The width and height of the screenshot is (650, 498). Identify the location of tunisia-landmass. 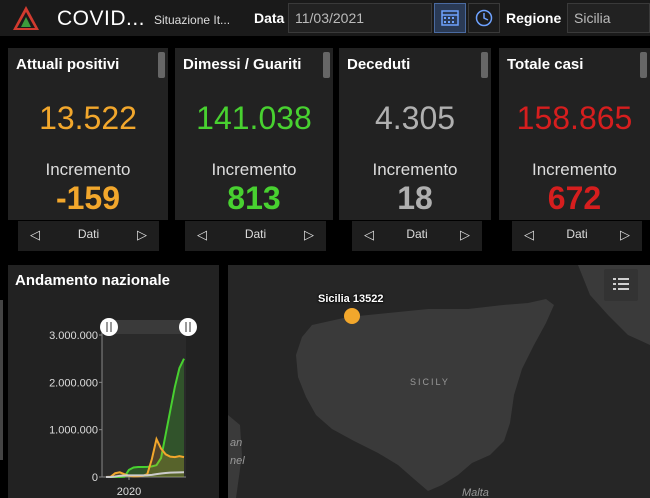
(235, 456).